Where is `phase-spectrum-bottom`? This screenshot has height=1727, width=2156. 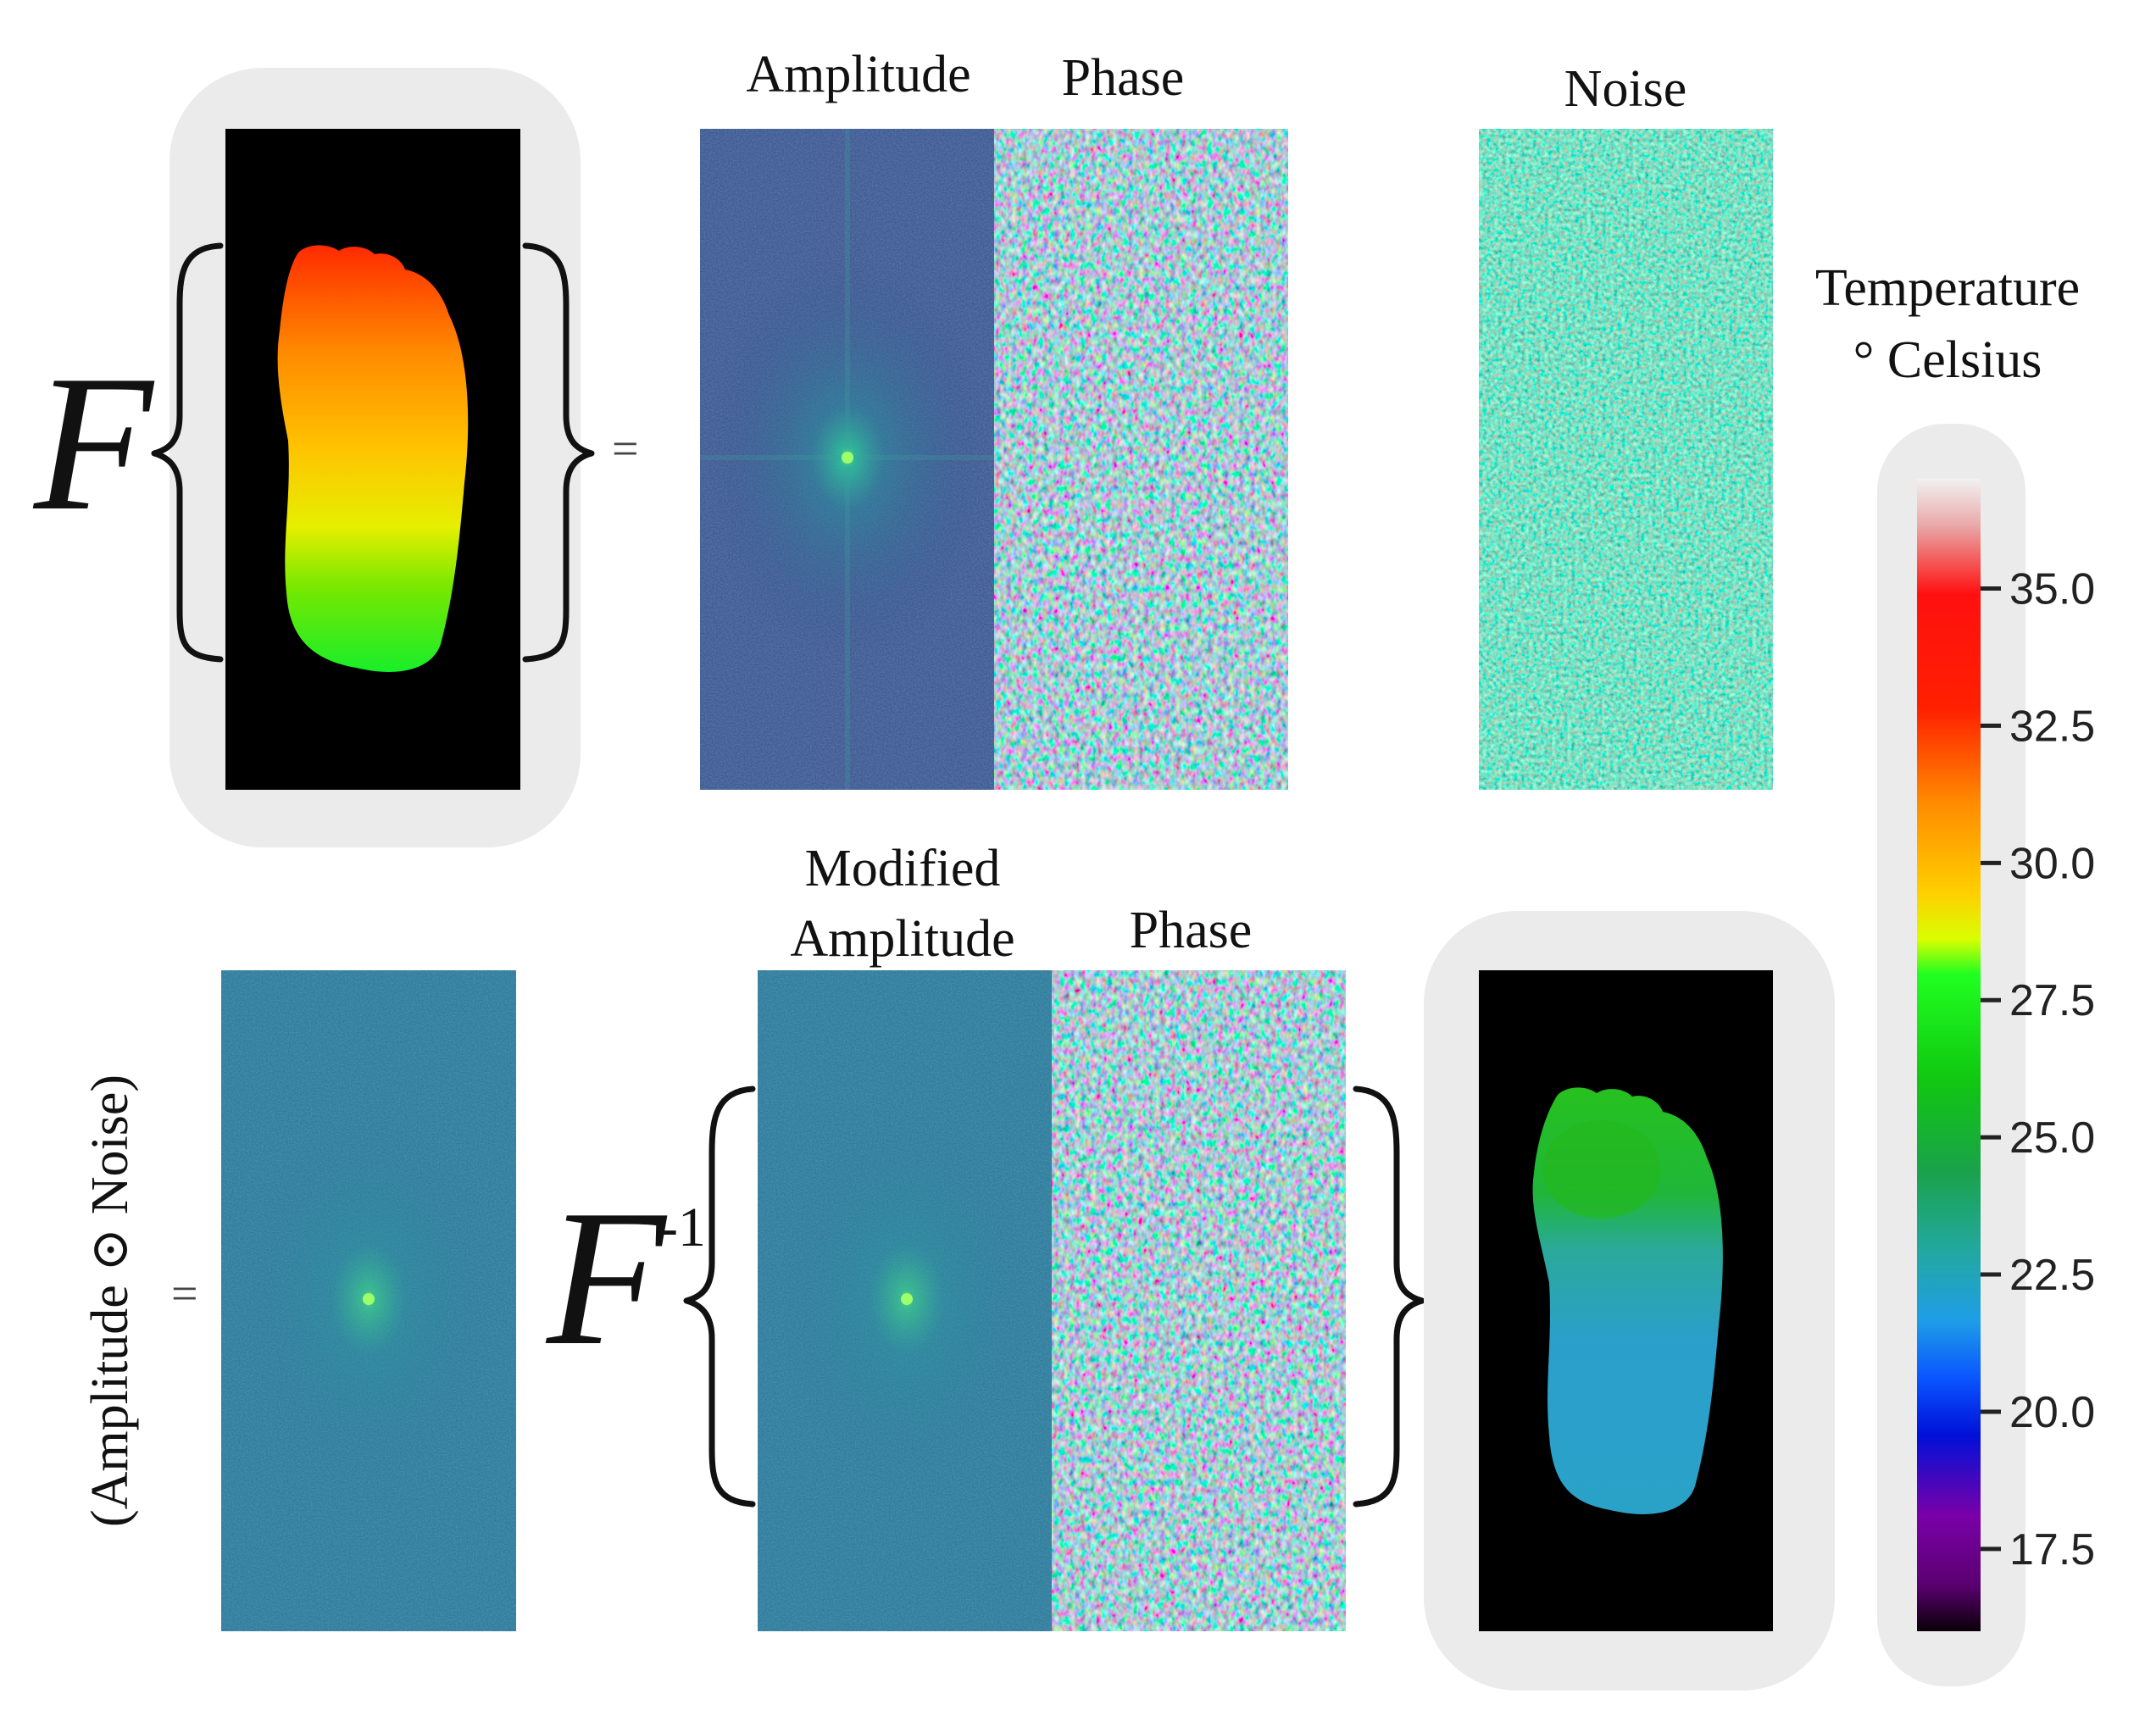
phase-spectrum-bottom is located at coordinates (1199, 1300).